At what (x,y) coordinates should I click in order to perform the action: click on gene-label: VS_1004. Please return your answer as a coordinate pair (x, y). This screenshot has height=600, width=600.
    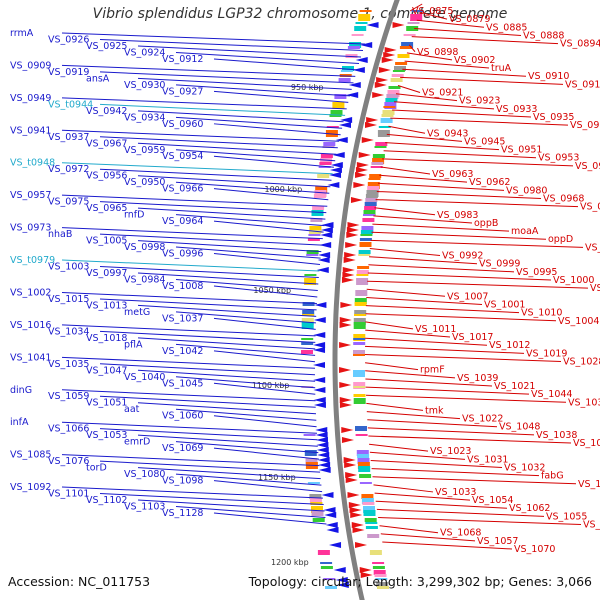
    Looking at the image, I should click on (578, 321).